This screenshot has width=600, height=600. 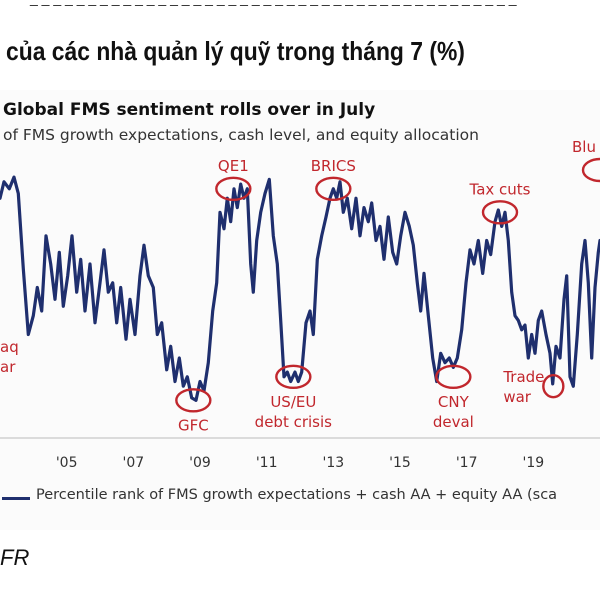 What do you see at coordinates (453, 422) in the screenshot?
I see `annotation-label: deval` at bounding box center [453, 422].